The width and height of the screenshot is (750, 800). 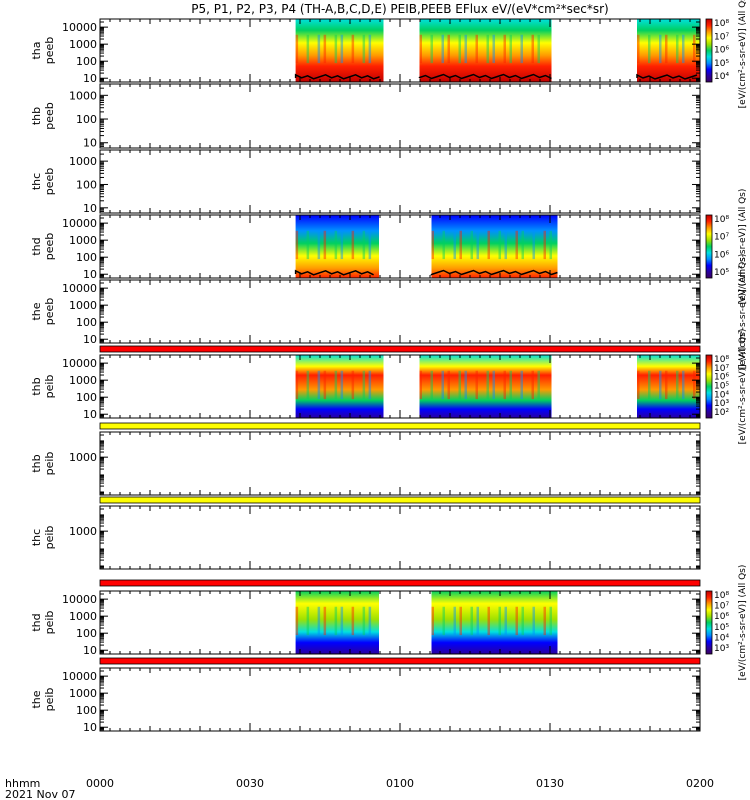 What do you see at coordinates (721, 413) in the screenshot?
I see `colorbar-tick-label: 10²` at bounding box center [721, 413].